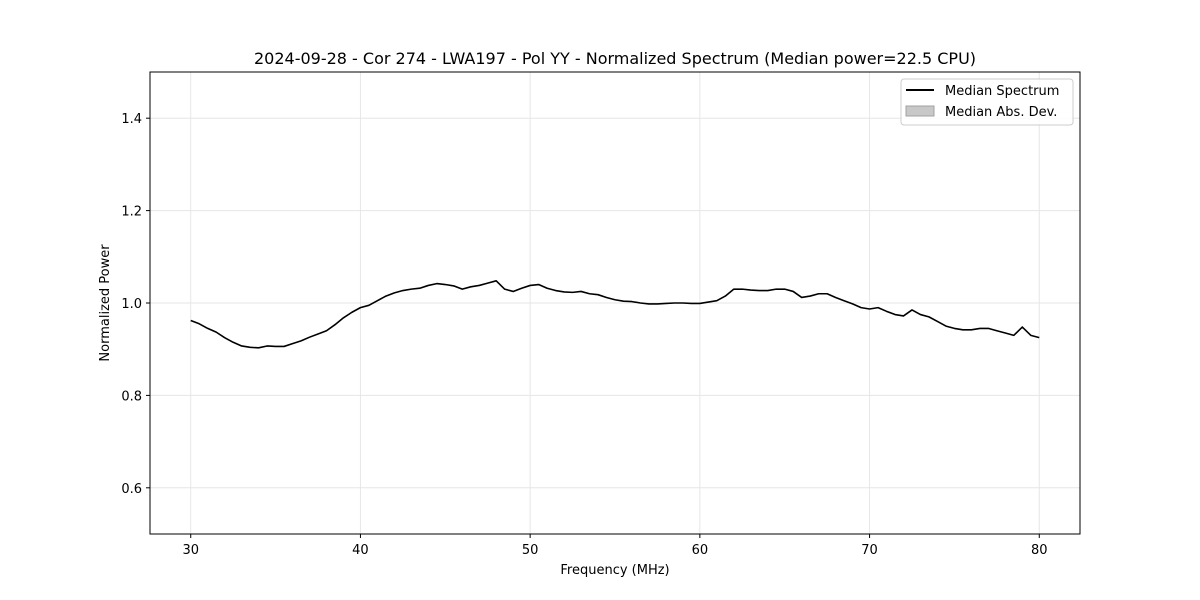 This screenshot has height=600, width=1200. What do you see at coordinates (700, 550) in the screenshot?
I see `x-tick-label: 60` at bounding box center [700, 550].